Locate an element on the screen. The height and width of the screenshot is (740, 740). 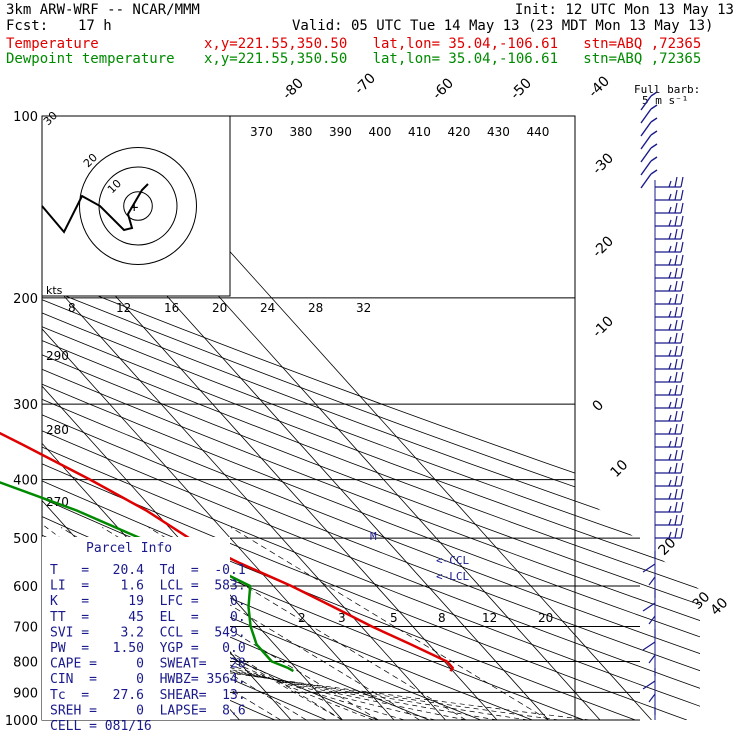
isotherm-label: -70 is located at coordinates (365, 83).